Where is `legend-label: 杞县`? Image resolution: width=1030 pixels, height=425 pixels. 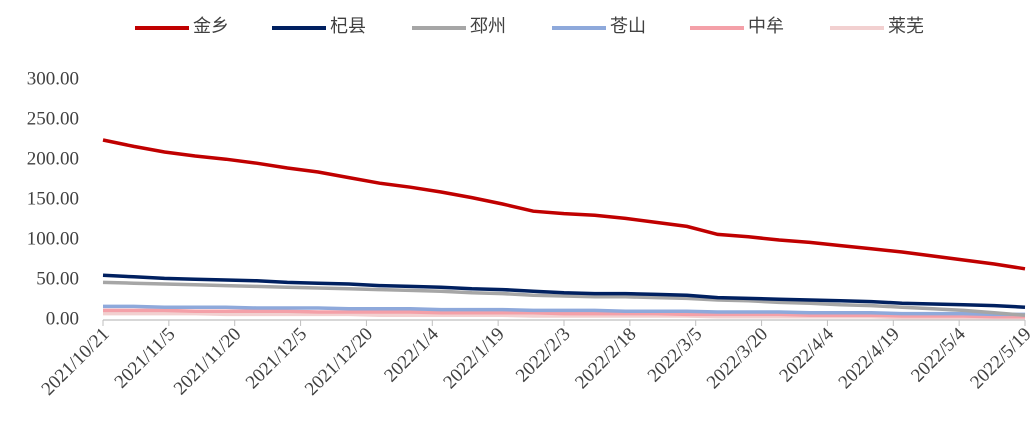
legend-label: 杞县 is located at coordinates (348, 26).